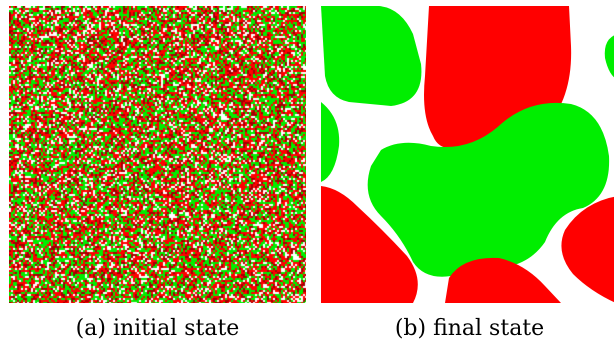 The width and height of the screenshot is (614, 349). I want to click on caption-final-state: (b) final state, so click(469, 328).